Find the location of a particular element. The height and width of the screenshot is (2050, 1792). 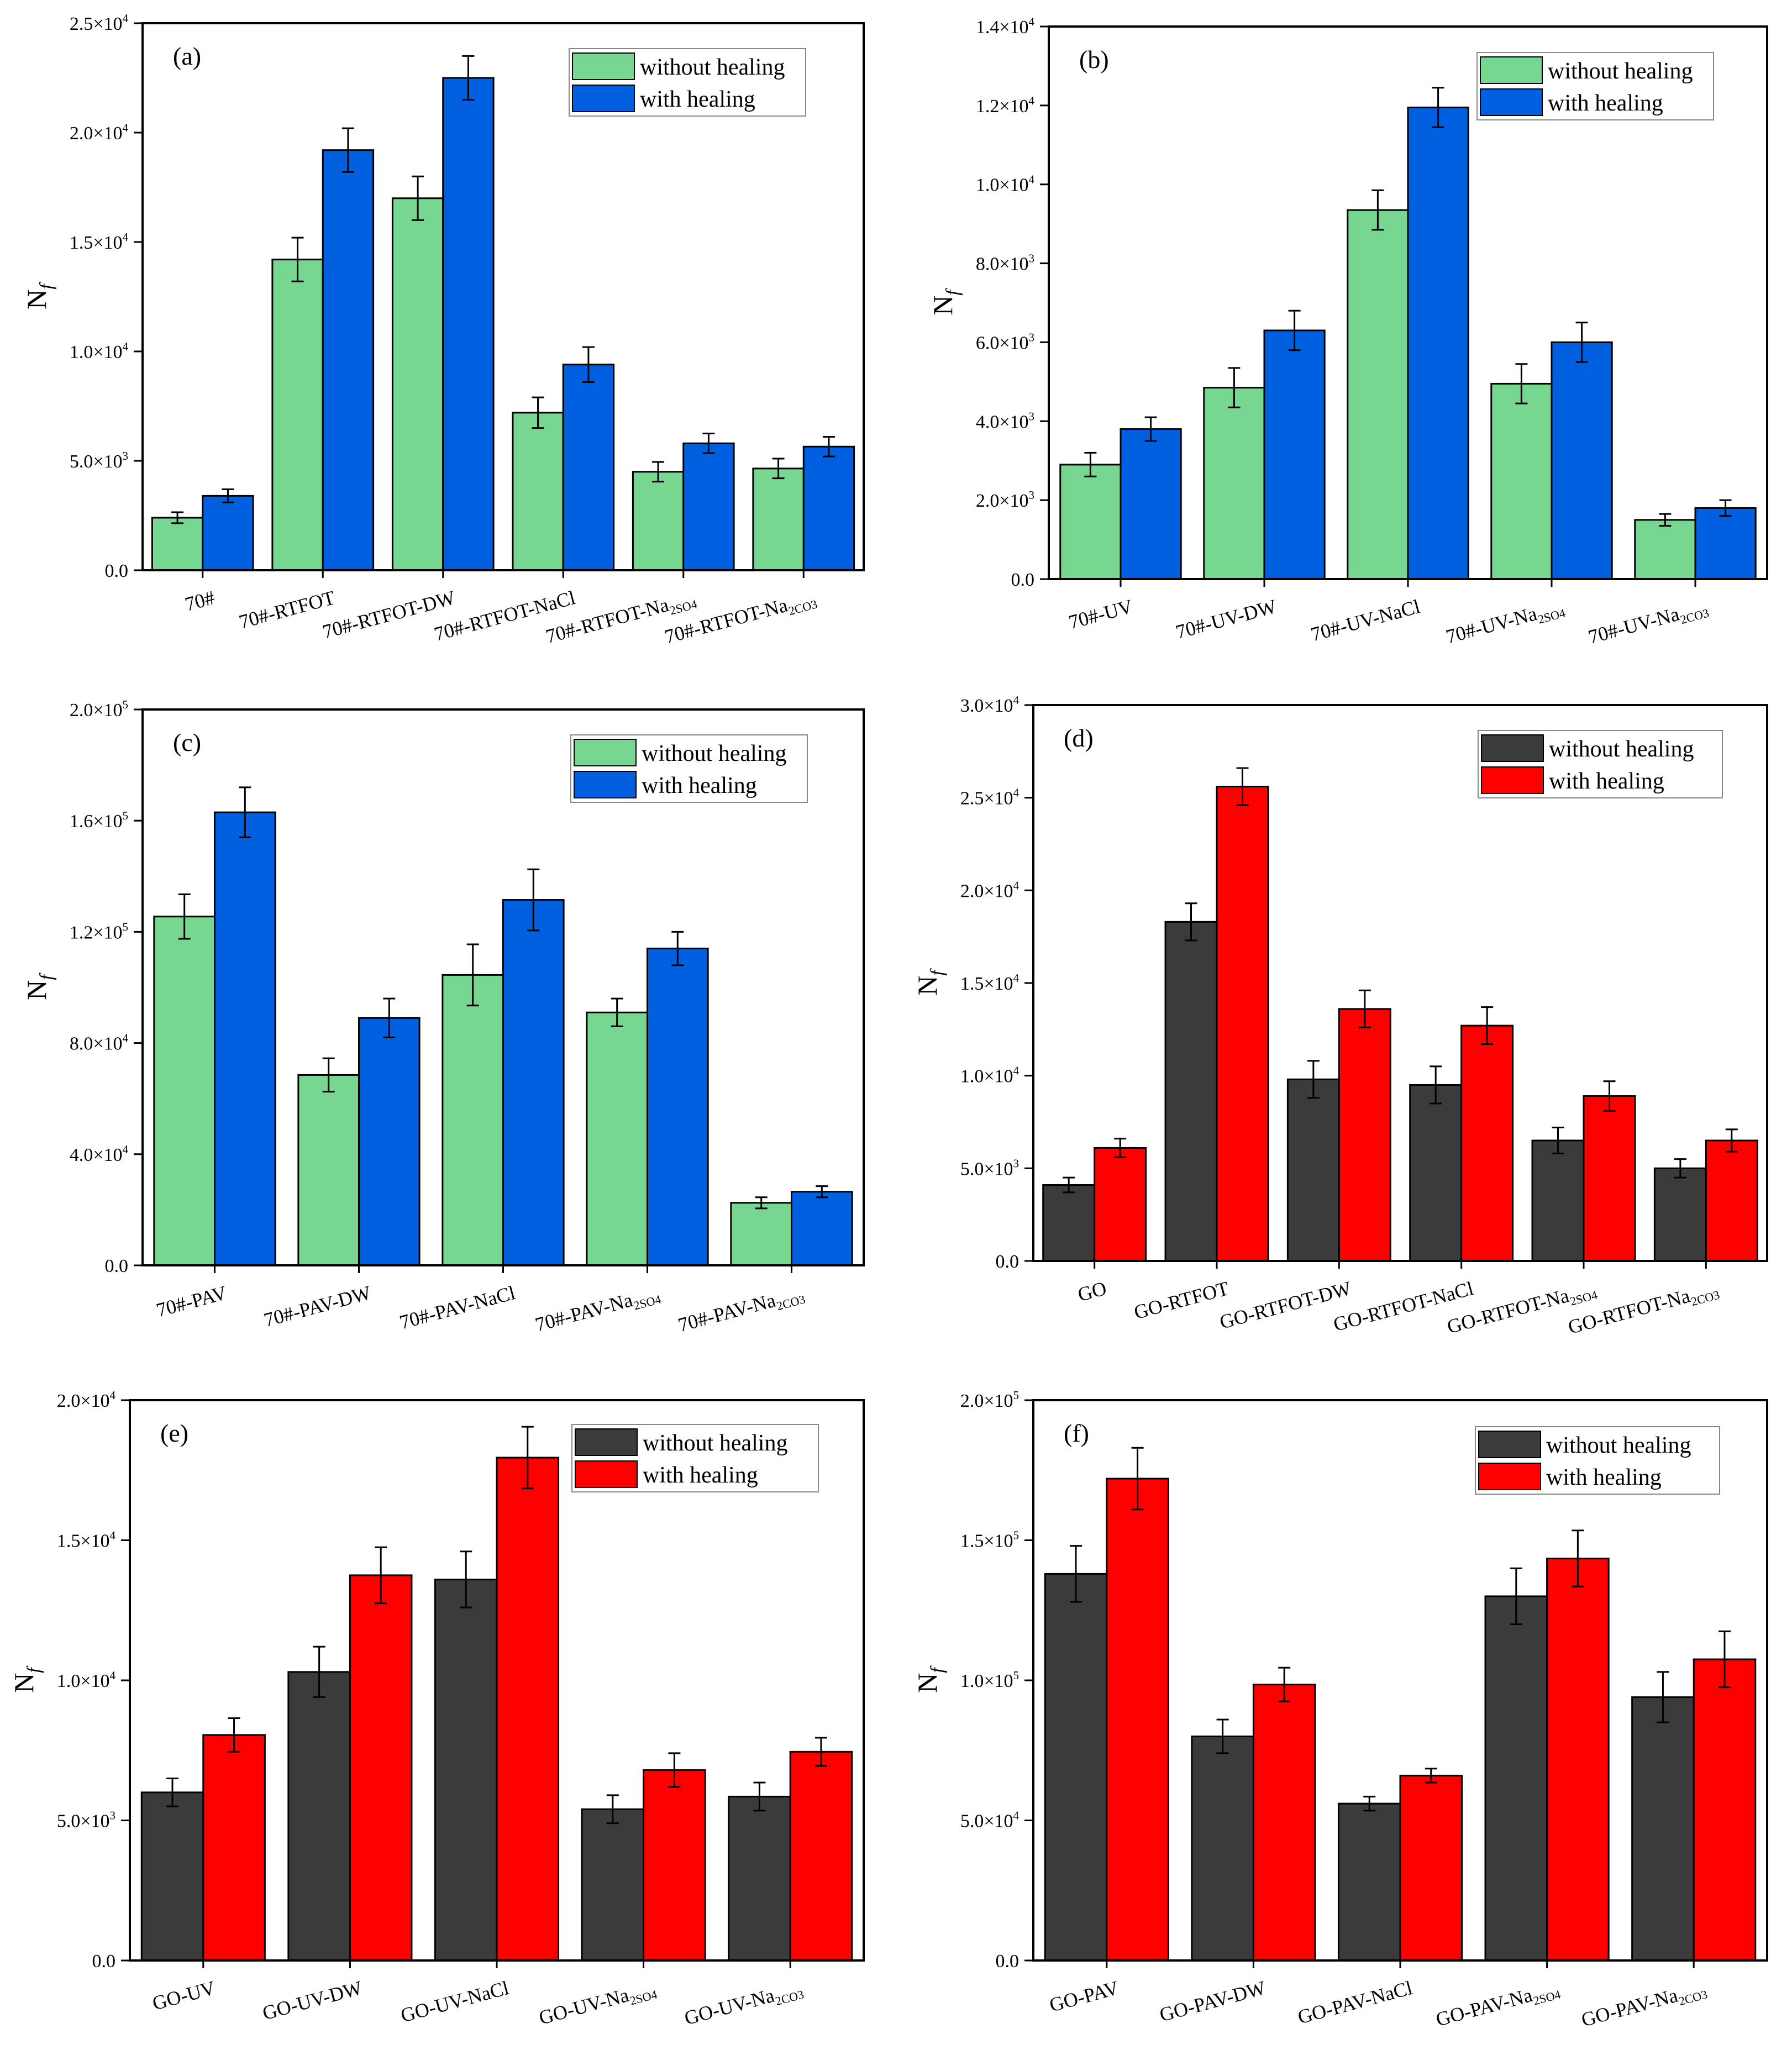

y-tick-label: 3.0×10⁴ is located at coordinates (990, 704).